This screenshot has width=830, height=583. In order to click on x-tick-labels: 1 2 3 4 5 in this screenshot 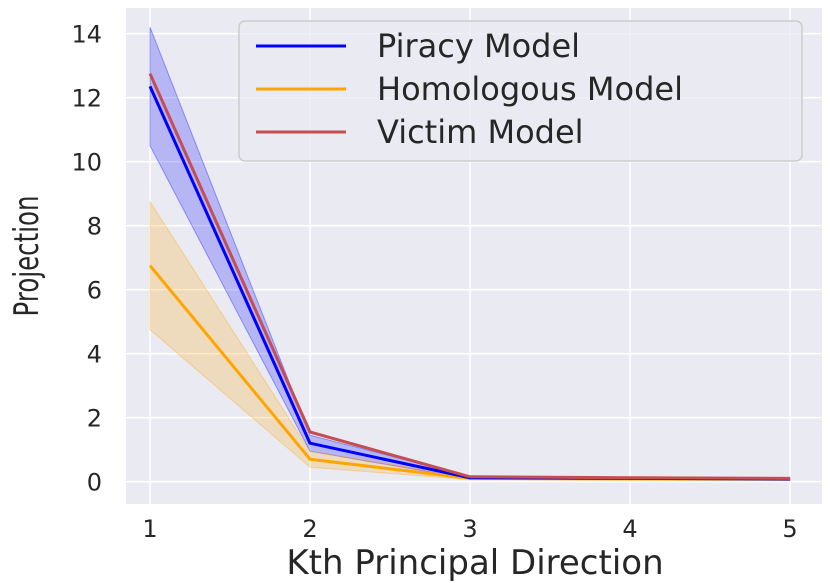, I will do `click(469, 529)`.